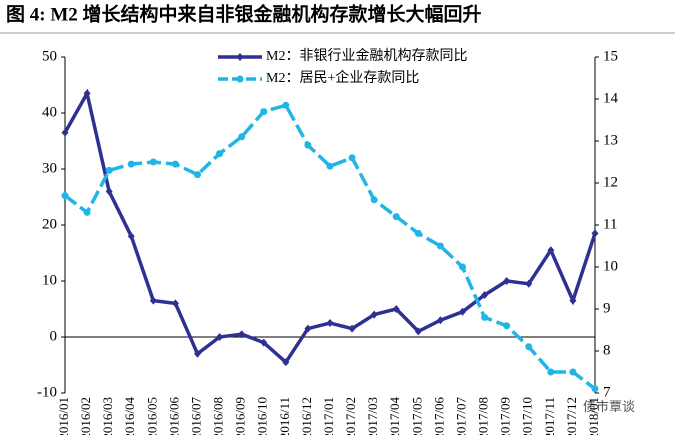 The image size is (675, 435). Describe the element at coordinates (610, 140) in the screenshot. I see `y2-tick-label: 13` at that location.